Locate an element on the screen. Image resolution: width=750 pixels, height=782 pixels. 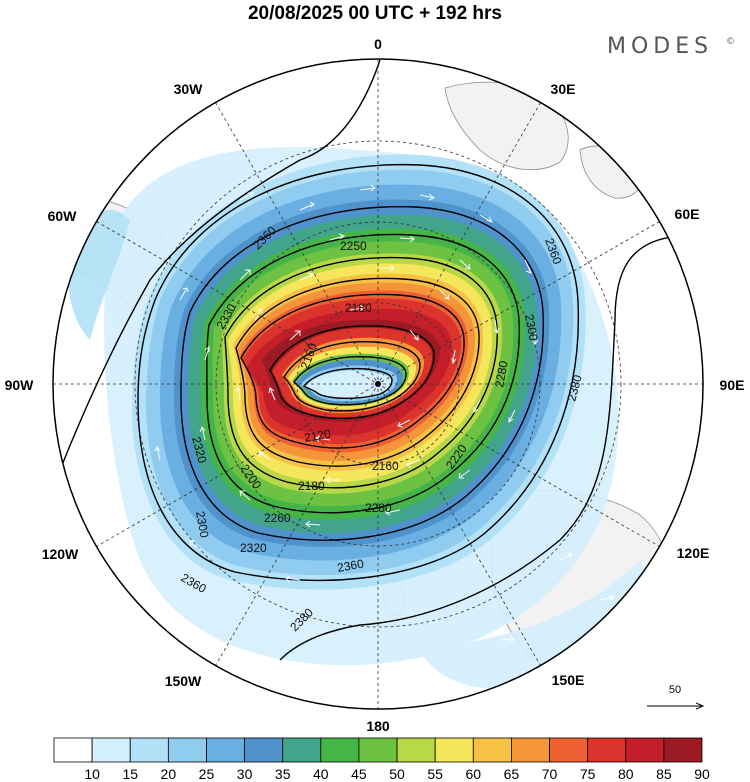
colorbar-label: 30 is located at coordinates (245, 774).